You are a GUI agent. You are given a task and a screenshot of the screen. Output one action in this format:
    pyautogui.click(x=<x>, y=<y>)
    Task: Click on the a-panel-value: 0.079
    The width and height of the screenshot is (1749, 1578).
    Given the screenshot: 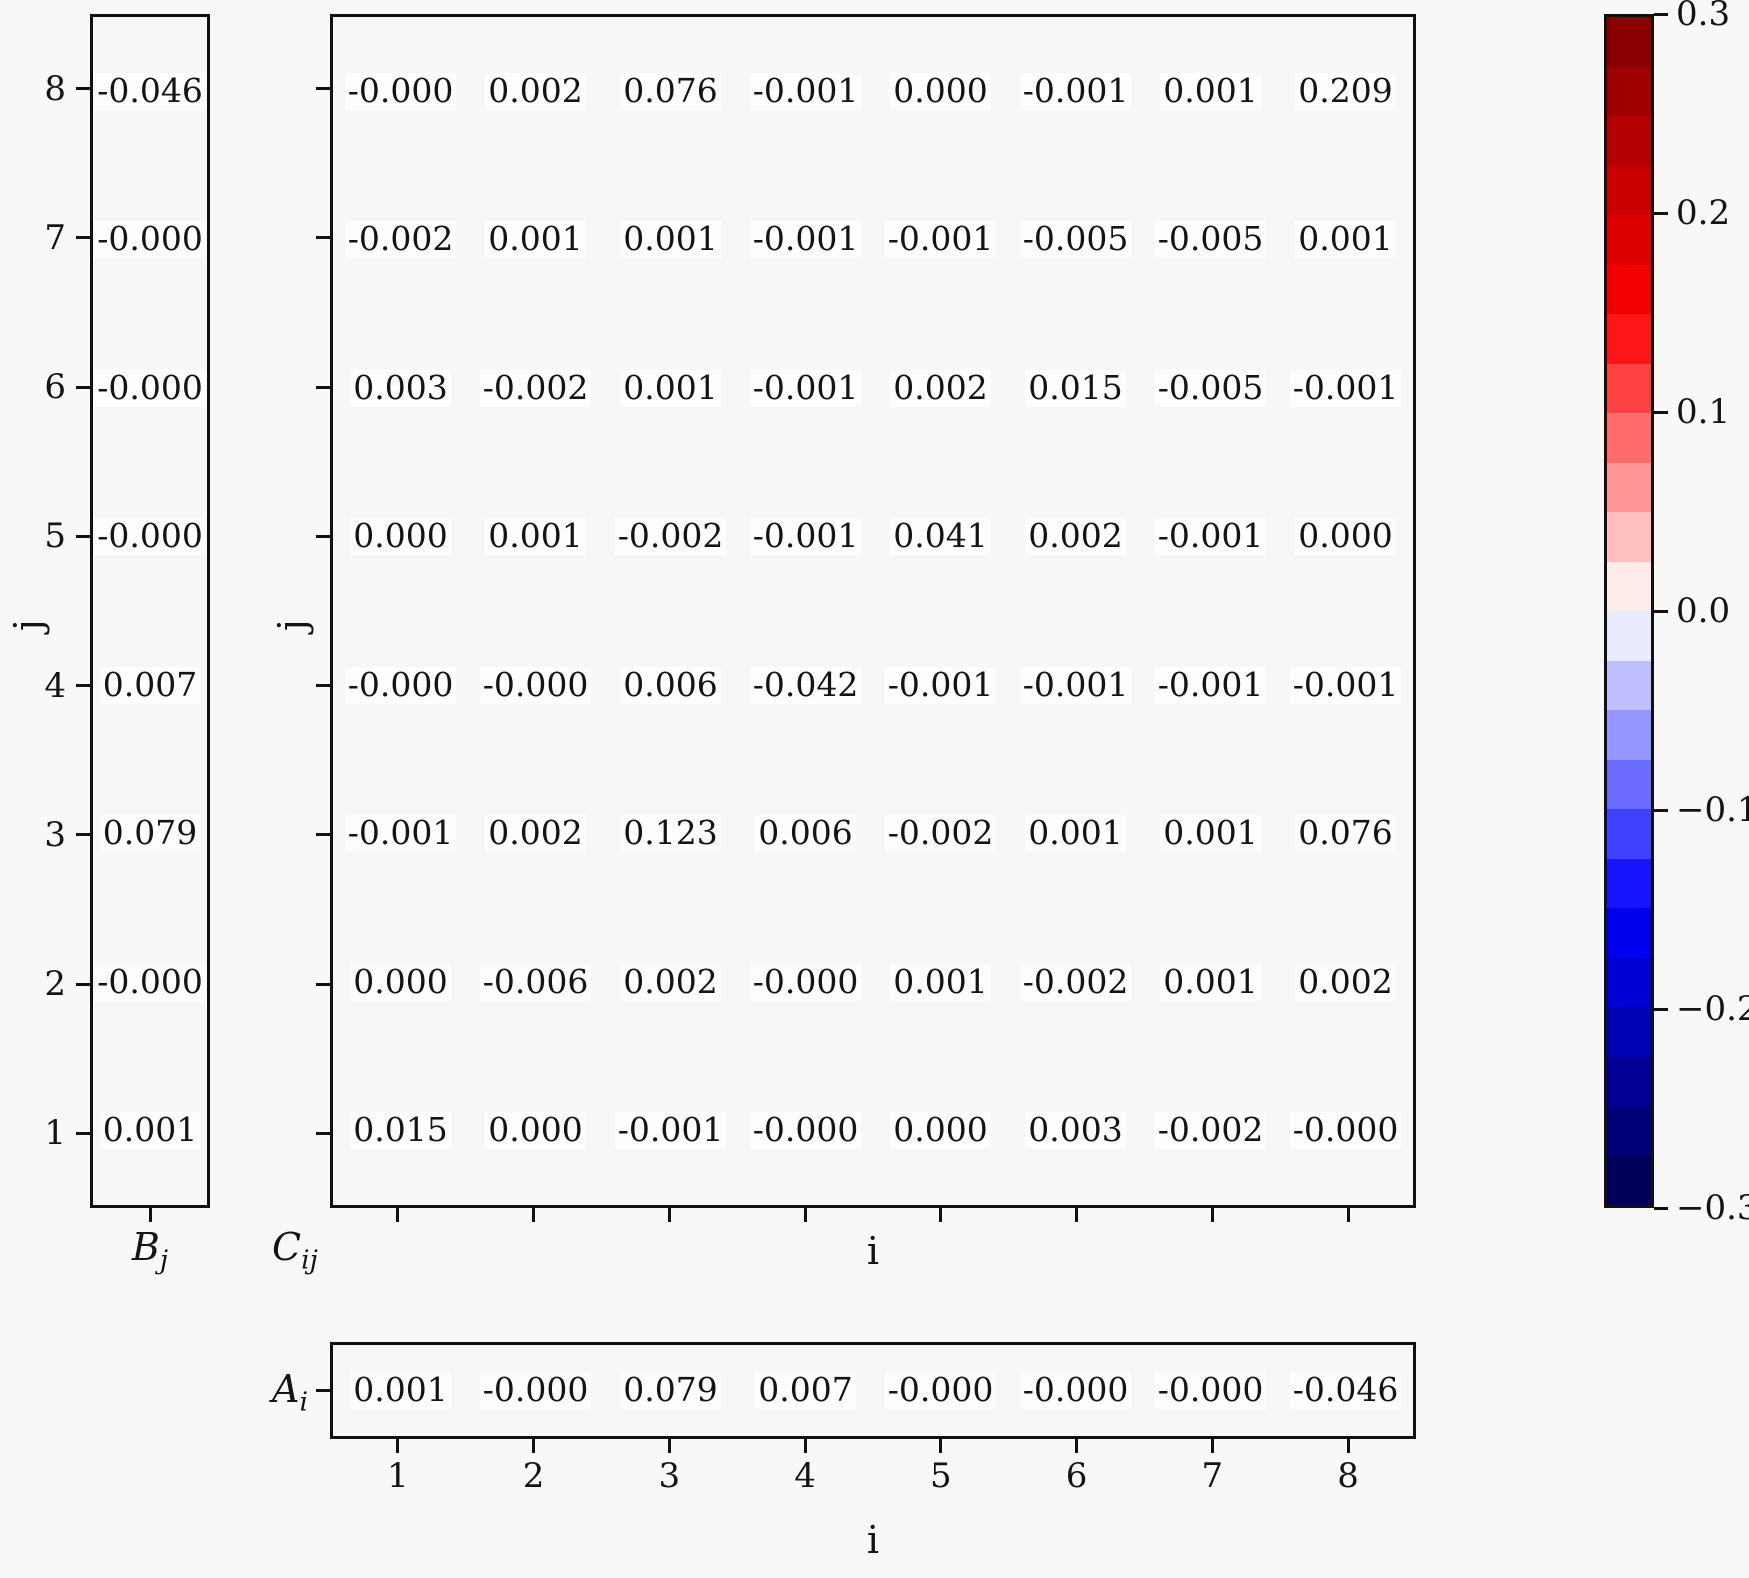 What is the action you would take?
    pyautogui.click(x=670, y=1390)
    